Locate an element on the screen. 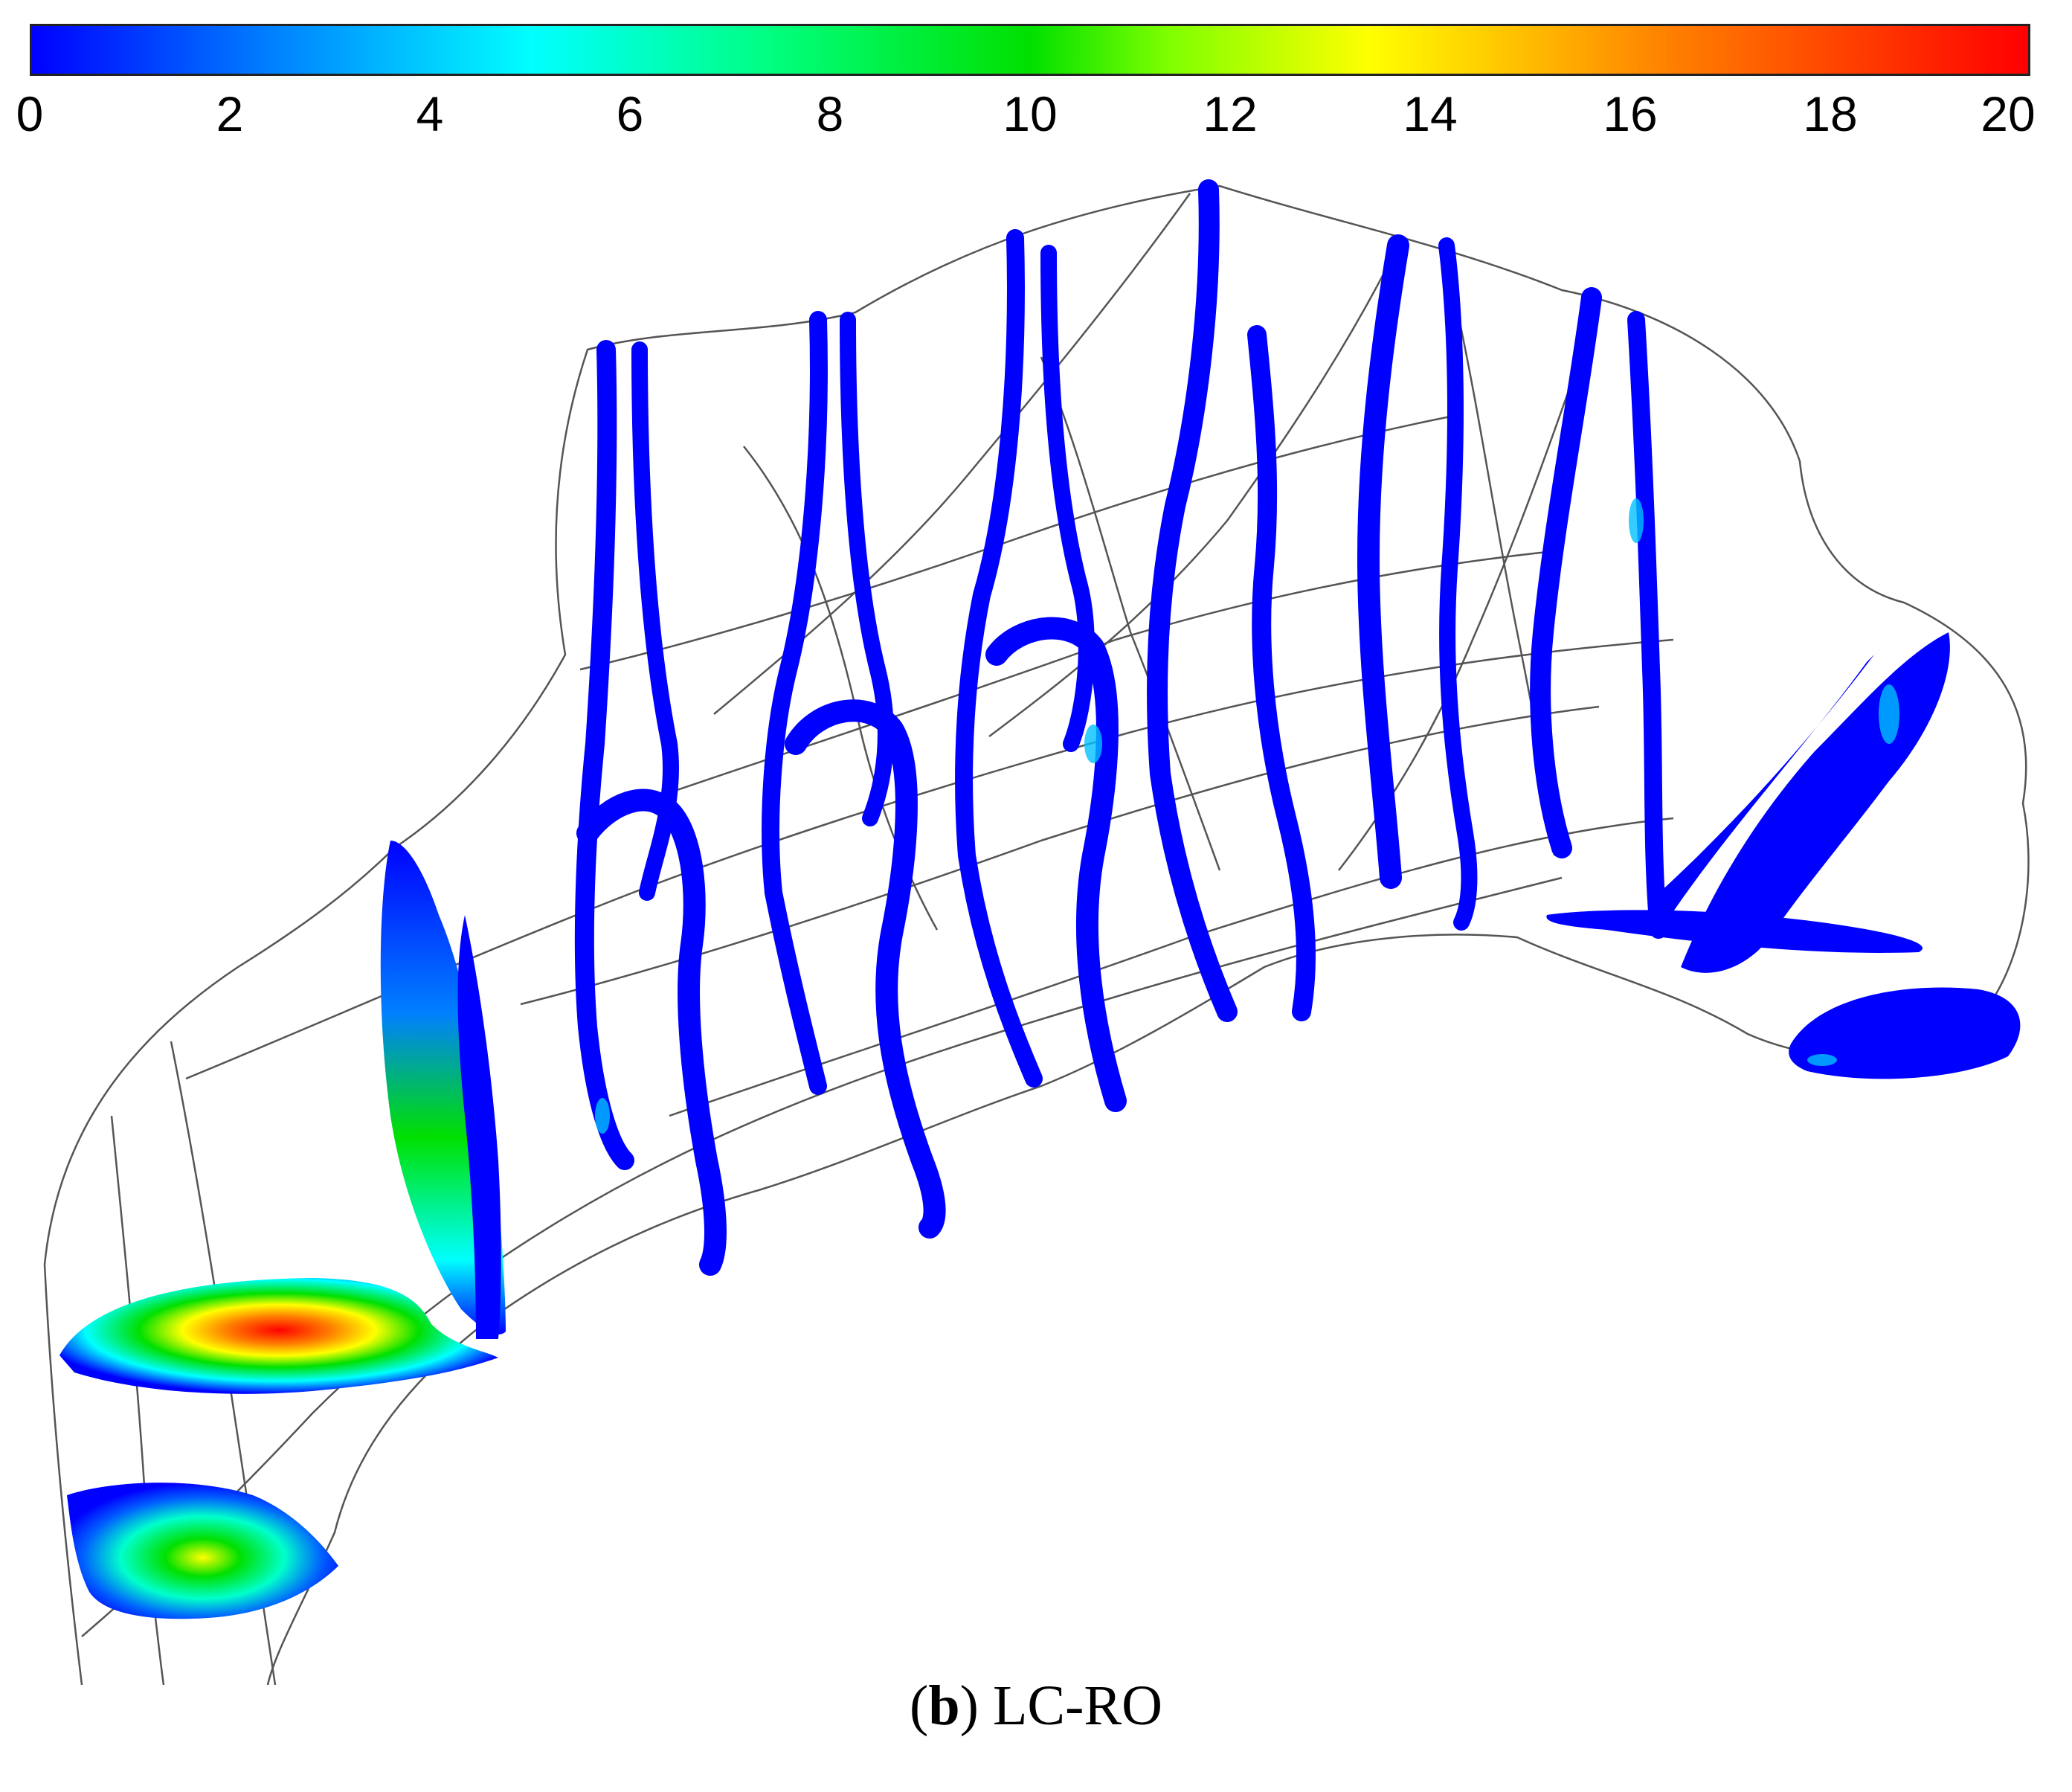  tick-label: 20 is located at coordinates (2008, 114).